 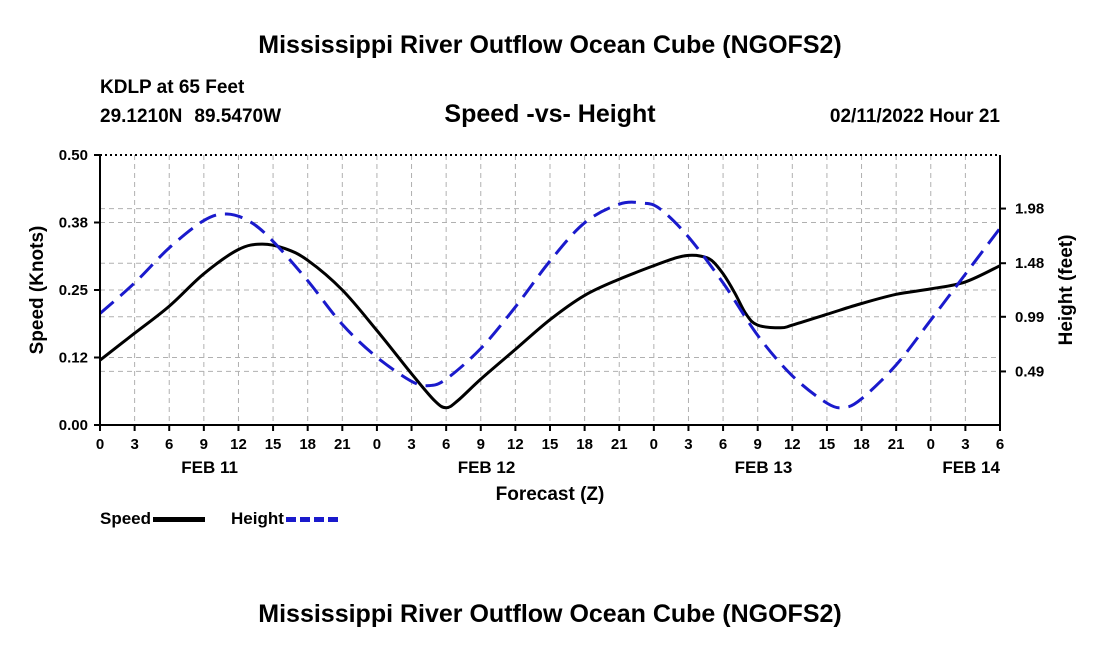 I want to click on legend-height: Height, so click(x=284, y=519).